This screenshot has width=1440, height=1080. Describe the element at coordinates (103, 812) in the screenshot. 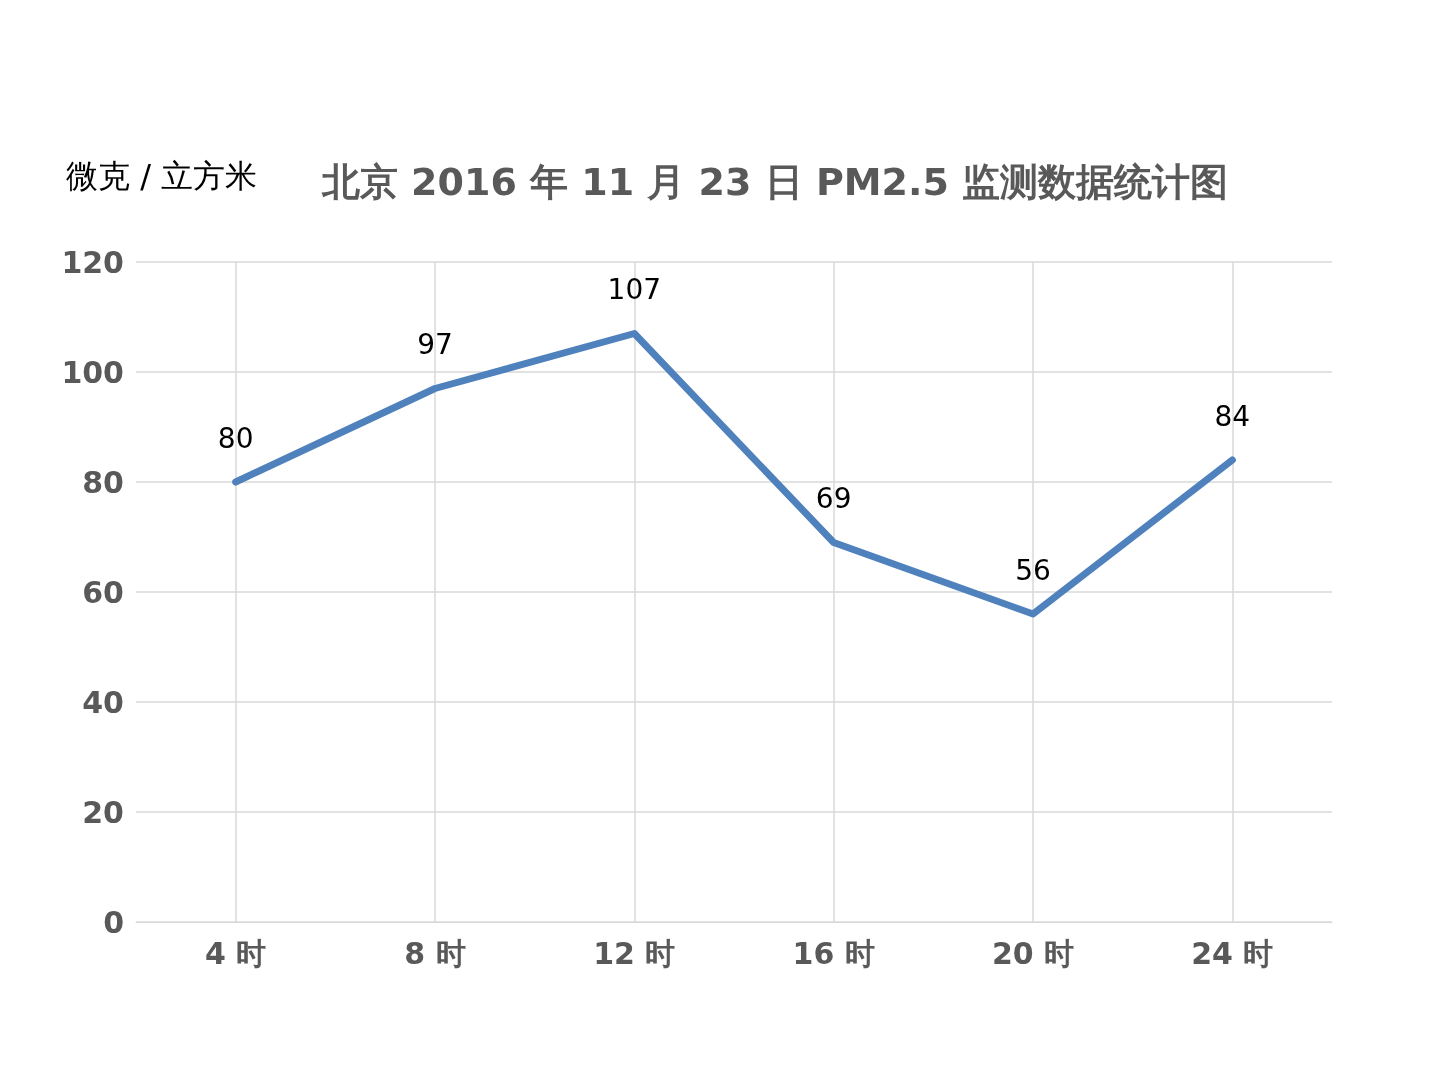

I see `y-tick-label: 20` at that location.